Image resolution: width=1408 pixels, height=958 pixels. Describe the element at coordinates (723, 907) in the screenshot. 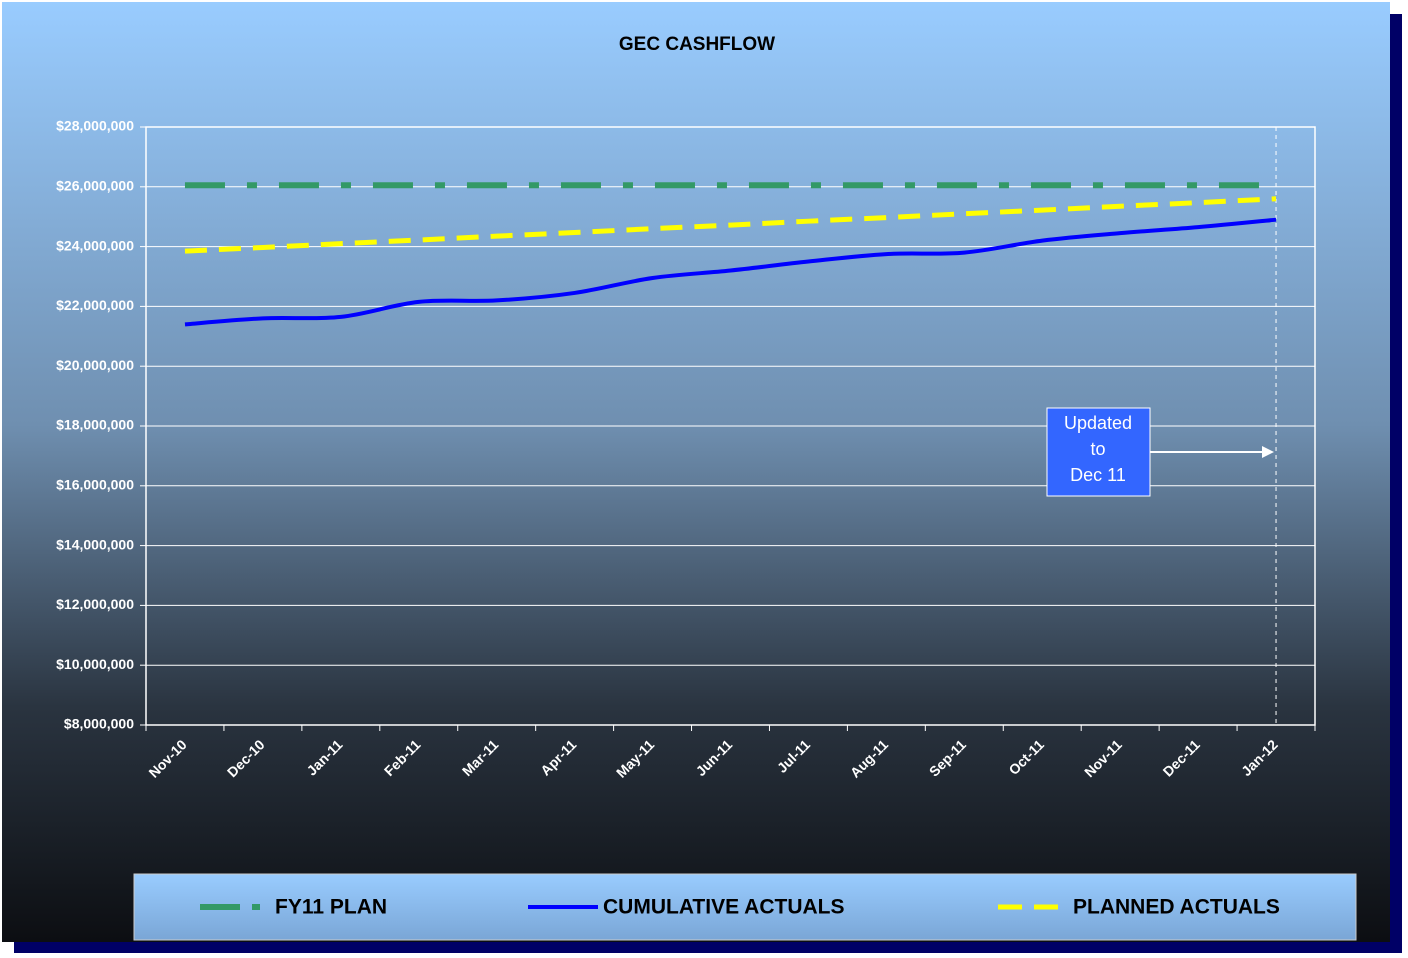

I see `legend-label: CUMULATIVE ACTUALS` at that location.